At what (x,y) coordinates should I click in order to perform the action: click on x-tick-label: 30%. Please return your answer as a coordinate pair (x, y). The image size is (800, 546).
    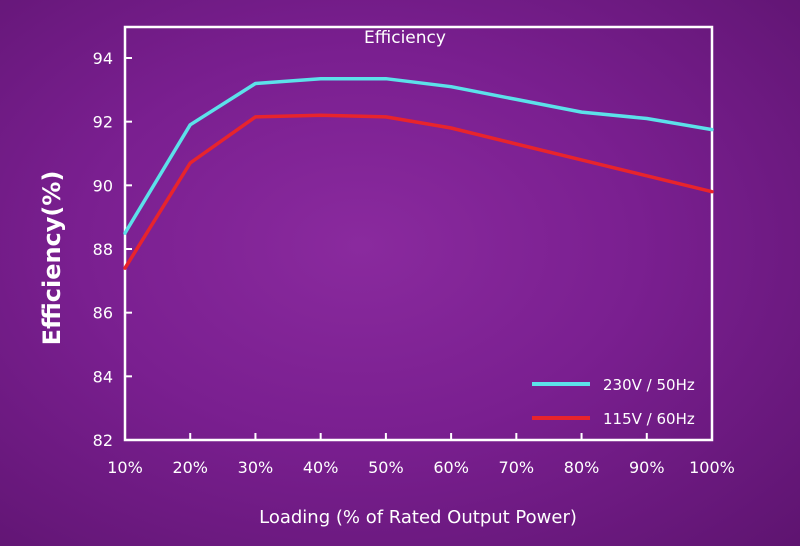
    Looking at the image, I should click on (256, 467).